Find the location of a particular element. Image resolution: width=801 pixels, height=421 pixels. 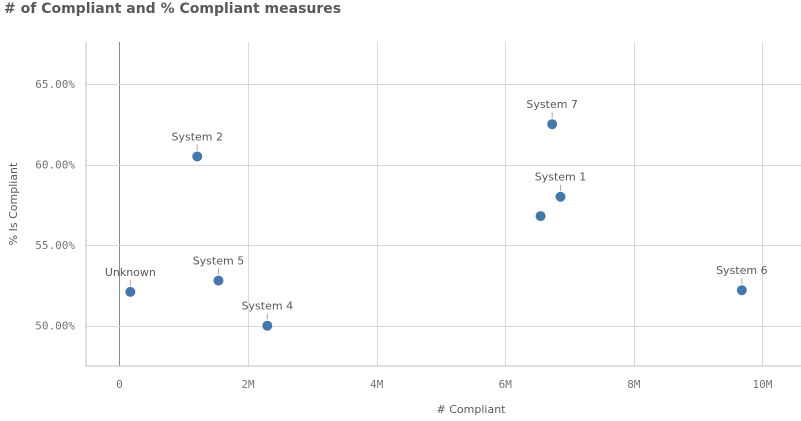

x-tick-label: 0 is located at coordinates (119, 384).